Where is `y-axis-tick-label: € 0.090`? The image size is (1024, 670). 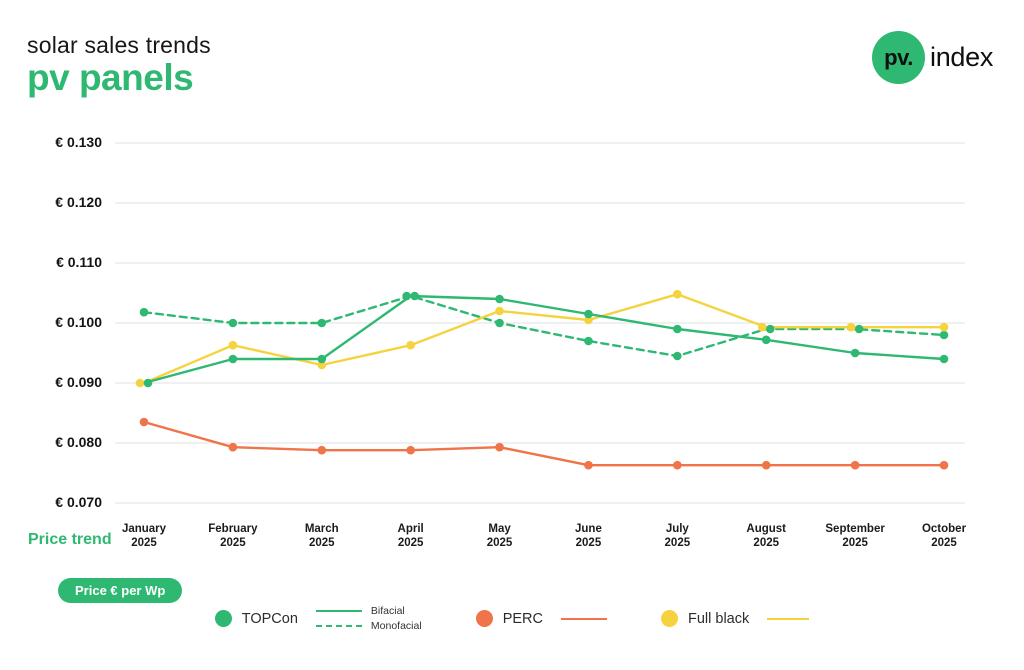 y-axis-tick-label: € 0.090 is located at coordinates (78, 382).